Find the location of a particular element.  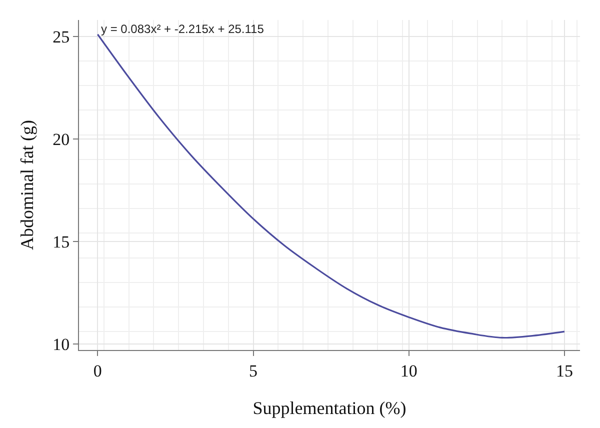

x-tick-label: 15 is located at coordinates (564, 370).